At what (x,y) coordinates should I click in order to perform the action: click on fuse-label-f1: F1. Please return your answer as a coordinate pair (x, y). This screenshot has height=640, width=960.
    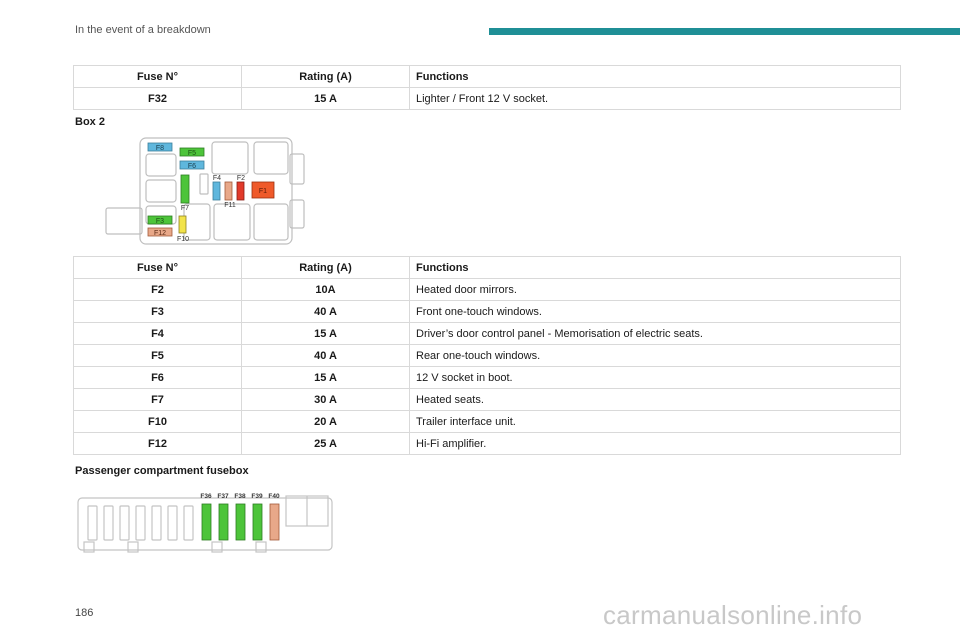
    Looking at the image, I should click on (263, 191).